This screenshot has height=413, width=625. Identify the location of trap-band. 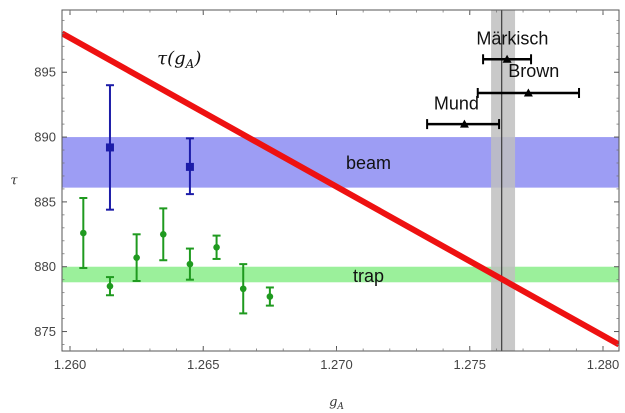
(340, 274).